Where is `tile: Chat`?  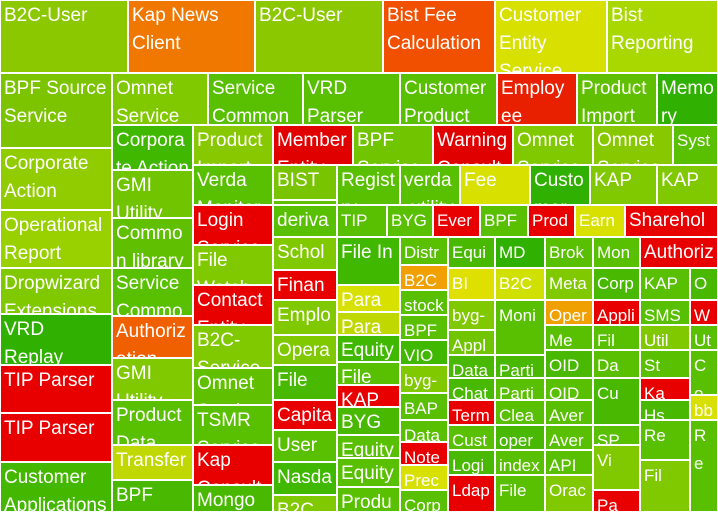 tile: Chat is located at coordinates (471, 389).